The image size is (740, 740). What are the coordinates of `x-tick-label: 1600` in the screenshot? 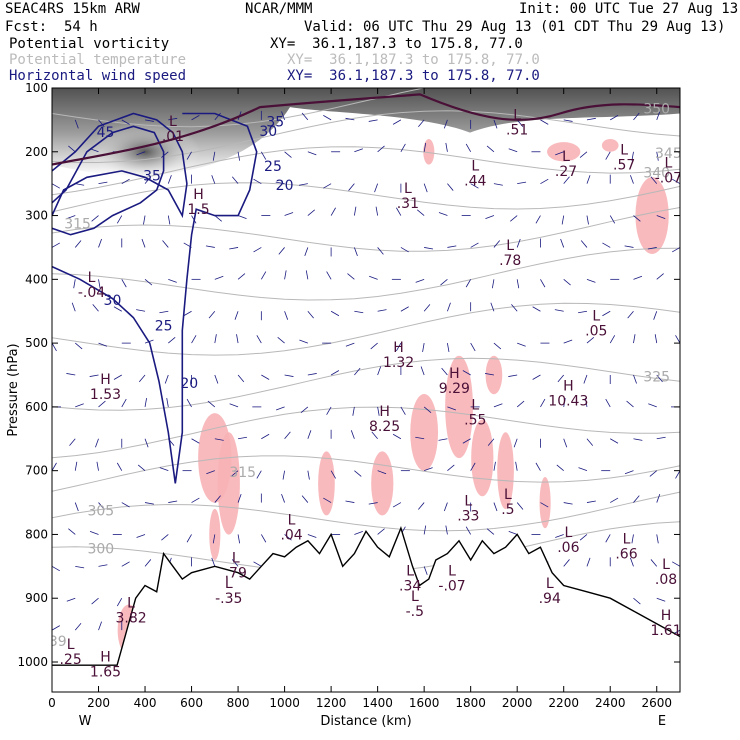 It's located at (424, 703).